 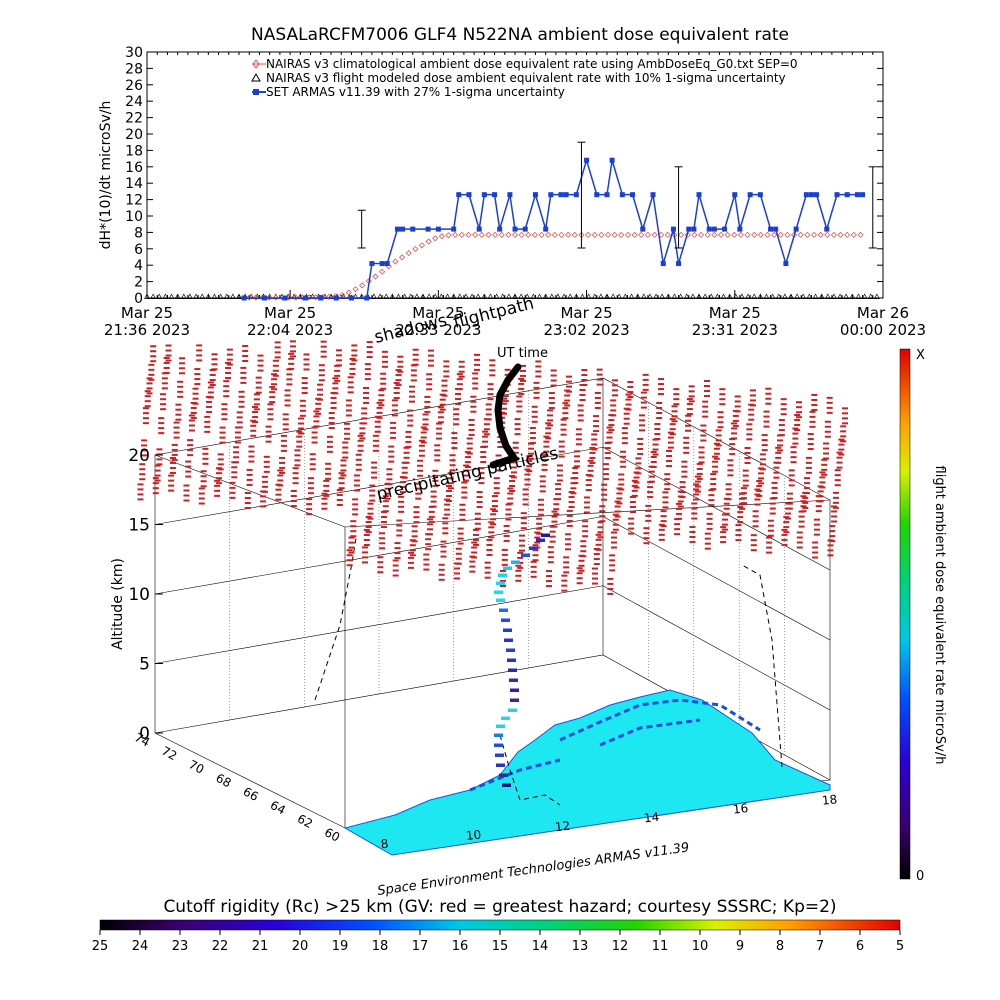 I want to click on y-tick-label: 16, so click(x=134, y=168).